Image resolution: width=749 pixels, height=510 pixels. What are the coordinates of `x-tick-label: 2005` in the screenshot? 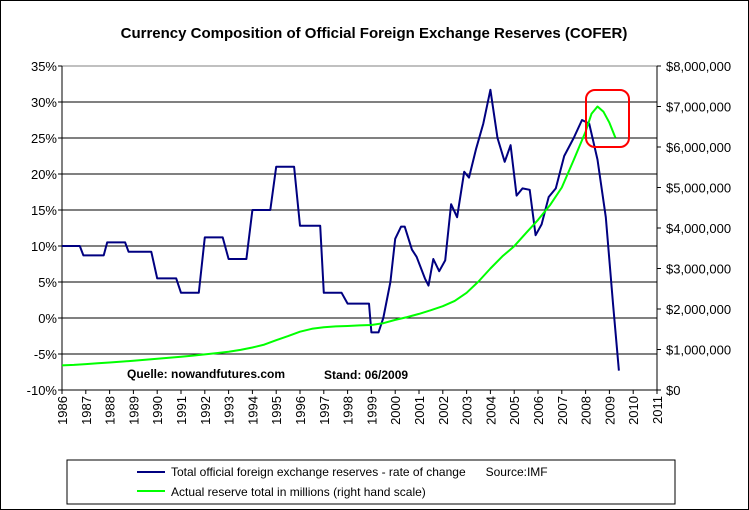 It's located at (514, 410).